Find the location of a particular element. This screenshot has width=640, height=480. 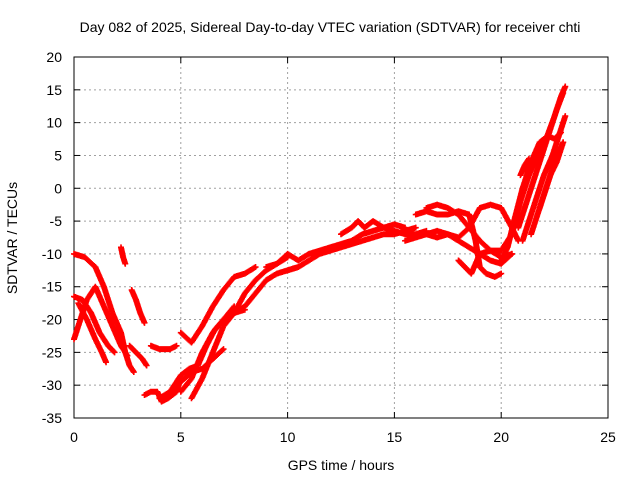

x-tick-label: 10 is located at coordinates (288, 437).